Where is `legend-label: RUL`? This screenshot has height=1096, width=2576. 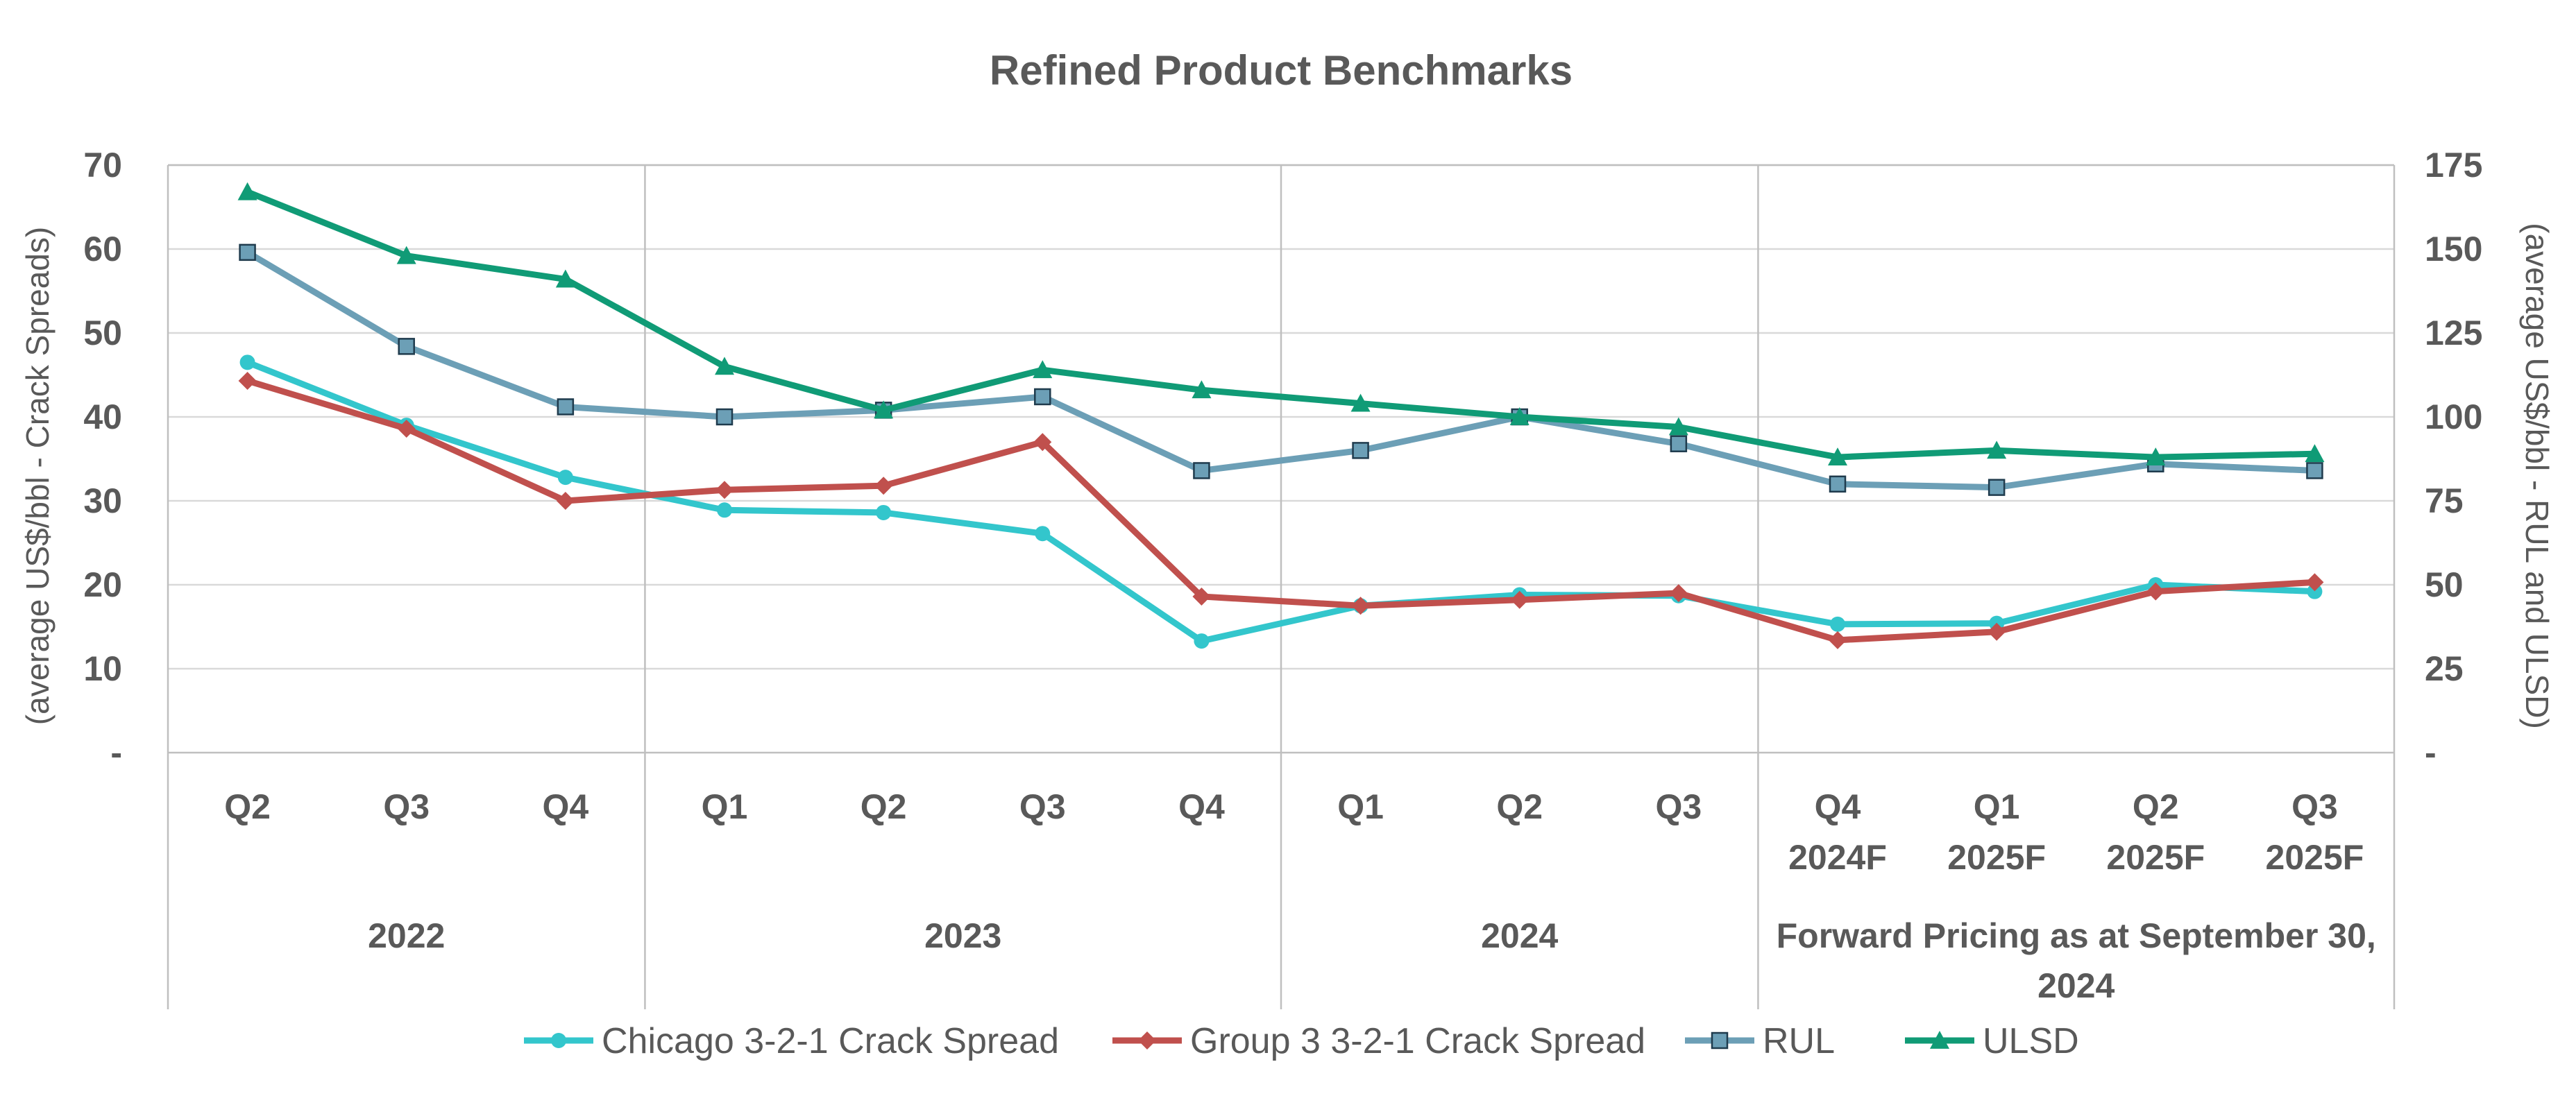 legend-label: RUL is located at coordinates (1799, 1041).